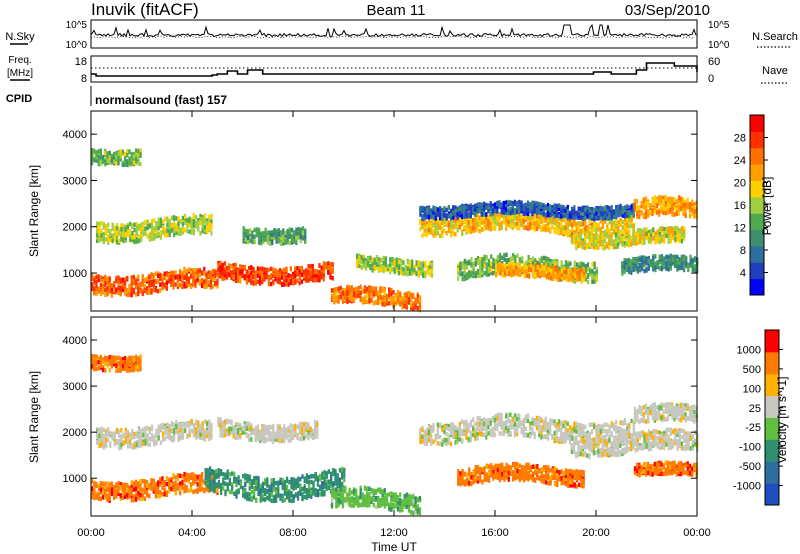  Describe the element at coordinates (20, 37) in the screenshot. I see `nsky-label: N.Sky` at that location.